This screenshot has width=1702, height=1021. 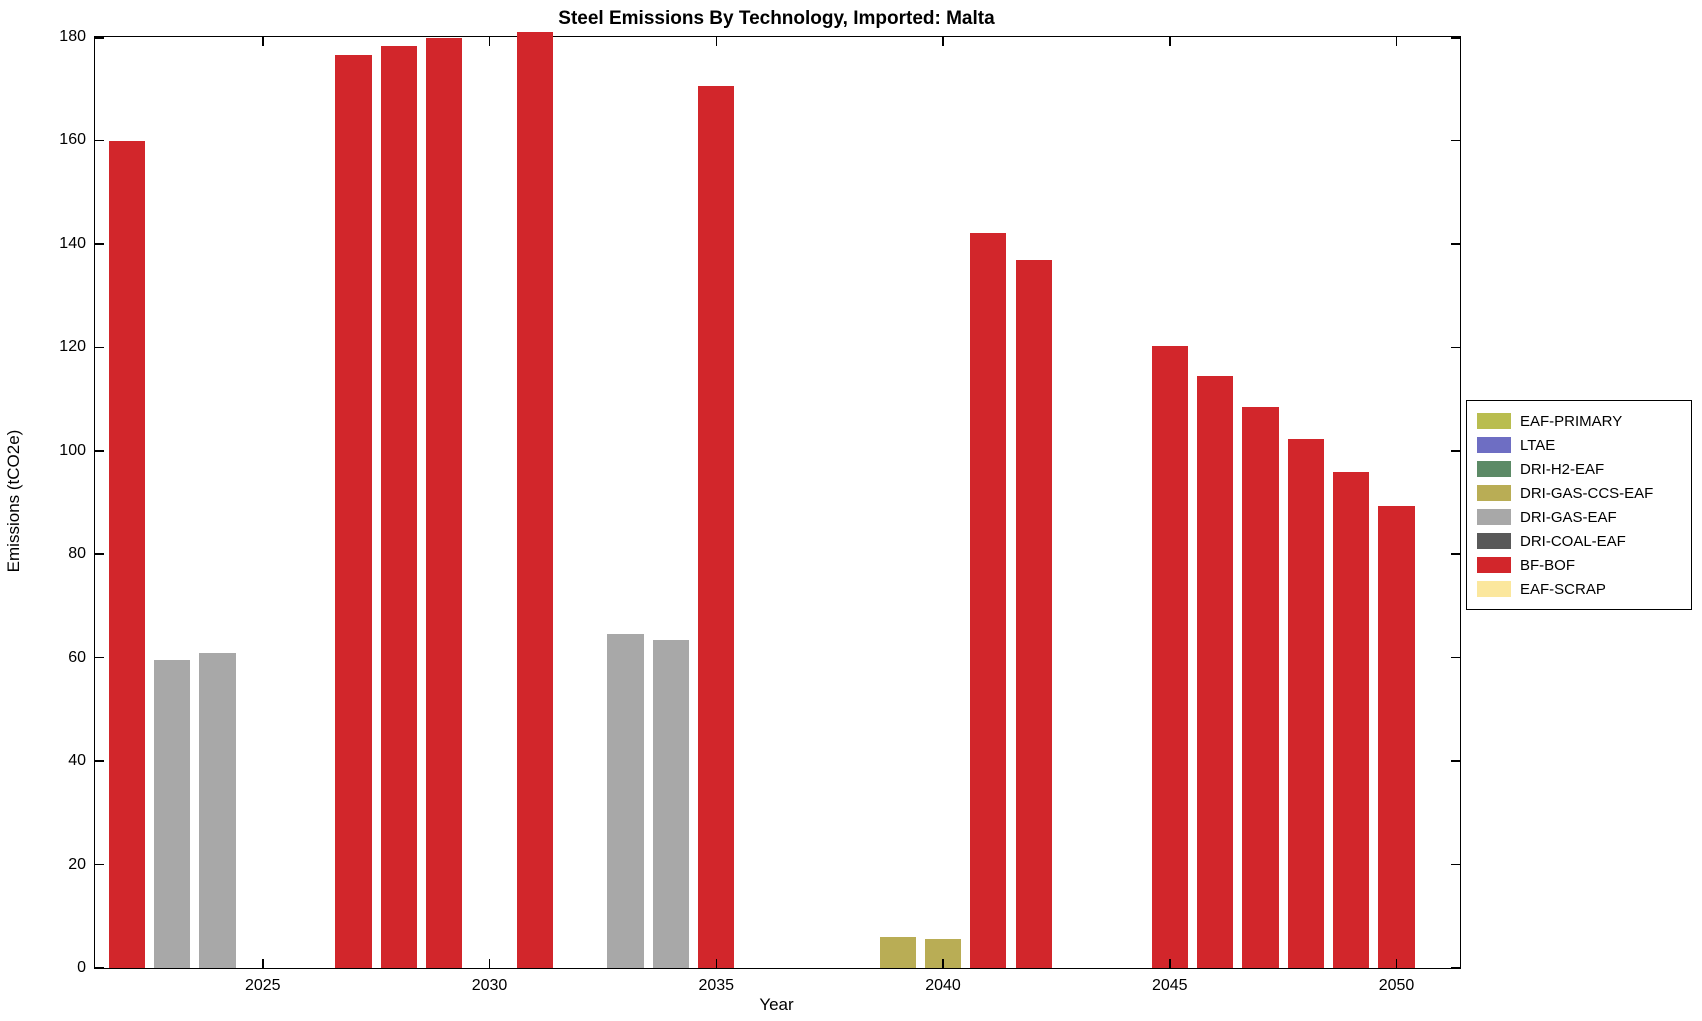 I want to click on legend-label-dri-coal-eaf: DRI-COAL-EAF, so click(x=1573, y=541).